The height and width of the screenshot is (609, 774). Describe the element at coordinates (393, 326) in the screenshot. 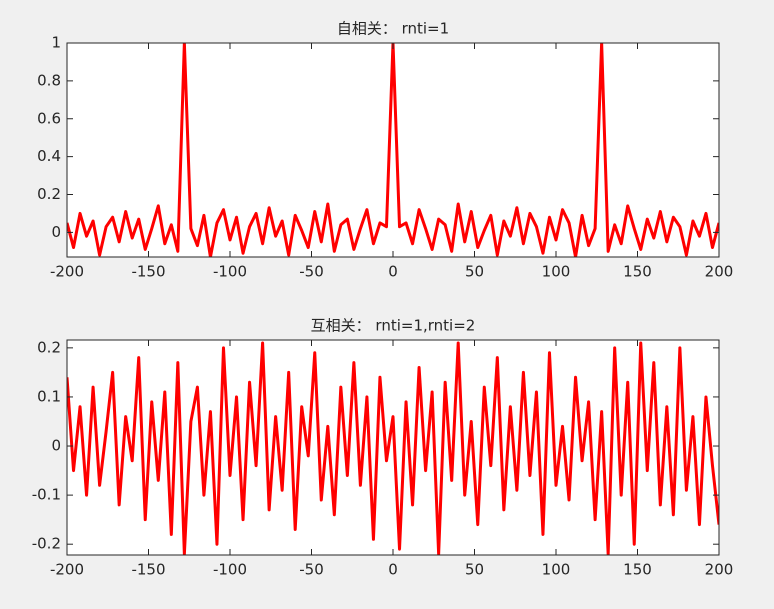

I see `chart-title: 互相关： rnti=1,rnti=2` at that location.